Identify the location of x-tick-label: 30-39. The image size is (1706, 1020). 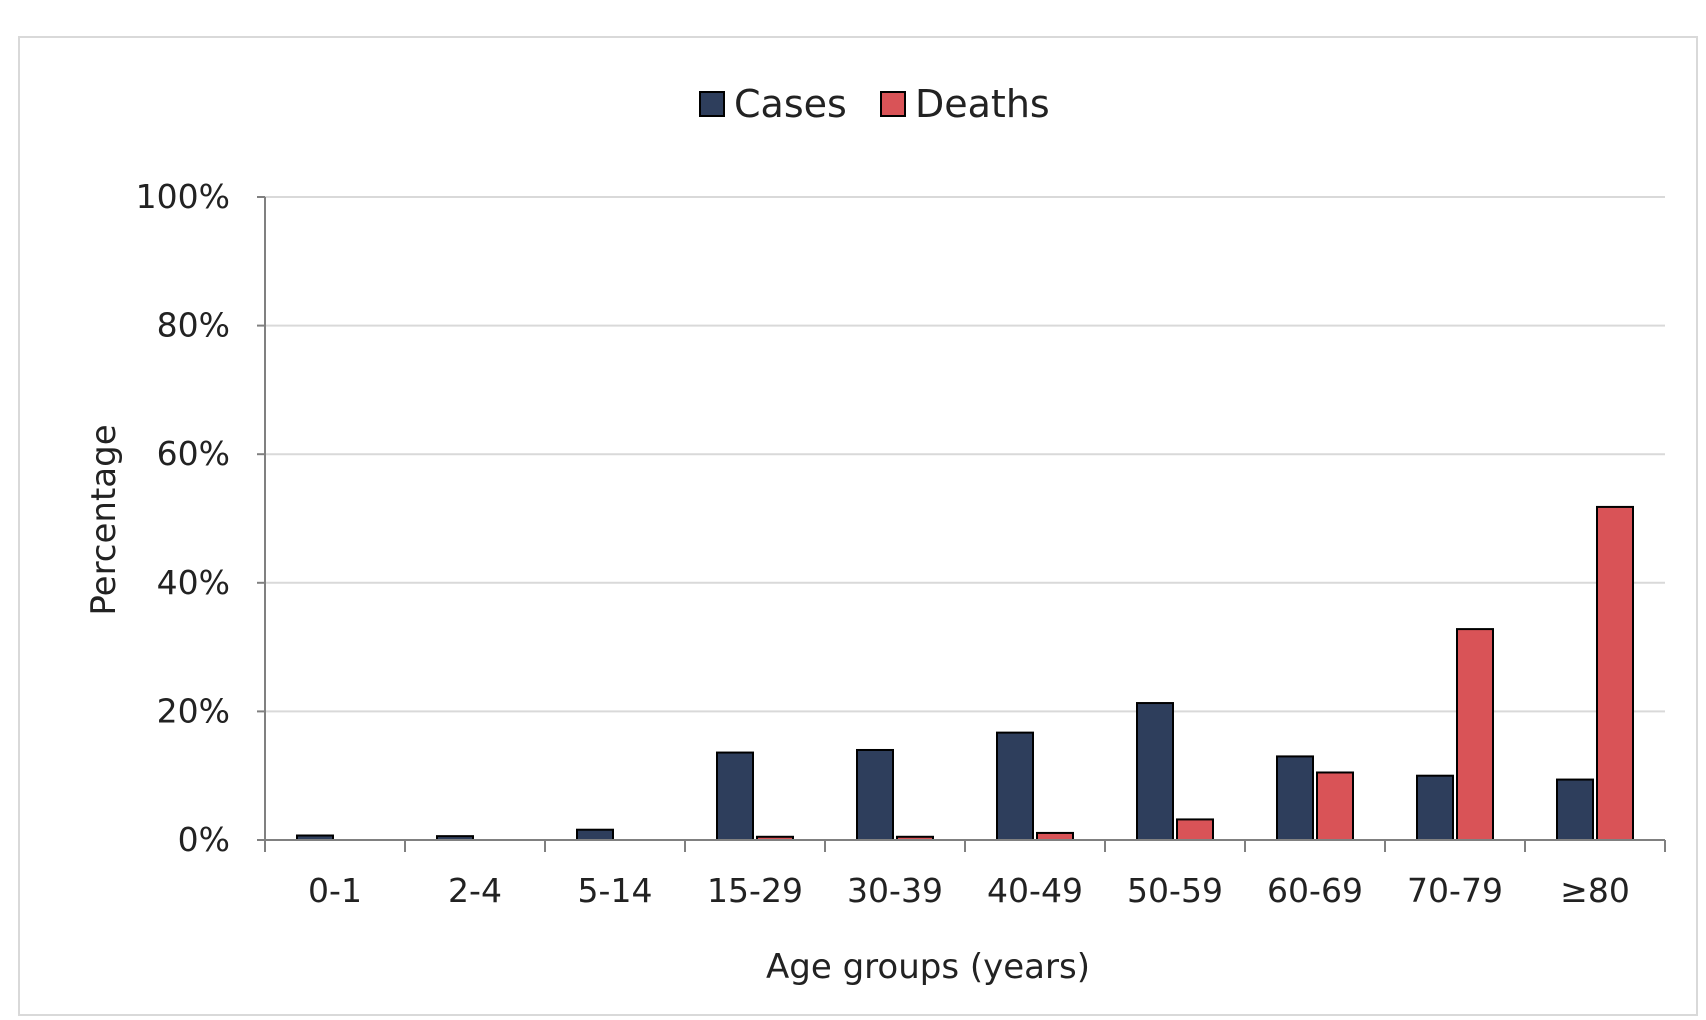
(895, 890).